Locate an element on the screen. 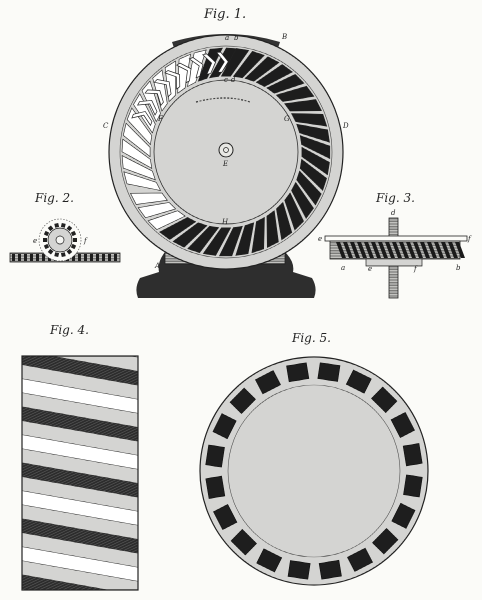 This screenshot has height=600, width=482. fig2-label-e: e is located at coordinates (35, 241).